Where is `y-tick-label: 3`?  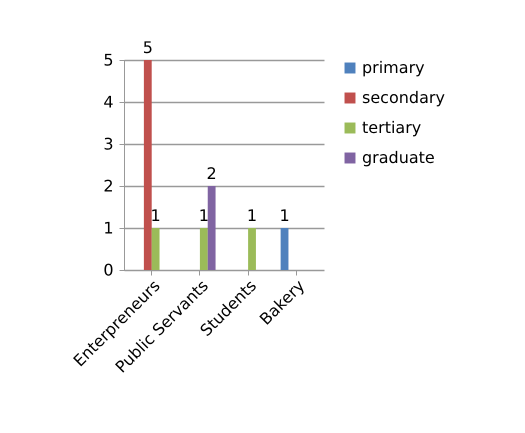
y-tick-label: 3 is located at coordinates (108, 144).